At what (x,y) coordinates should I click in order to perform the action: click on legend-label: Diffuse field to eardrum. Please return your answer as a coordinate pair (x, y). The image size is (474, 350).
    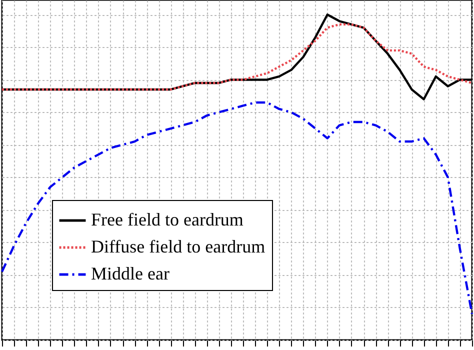
    Looking at the image, I should click on (178, 246).